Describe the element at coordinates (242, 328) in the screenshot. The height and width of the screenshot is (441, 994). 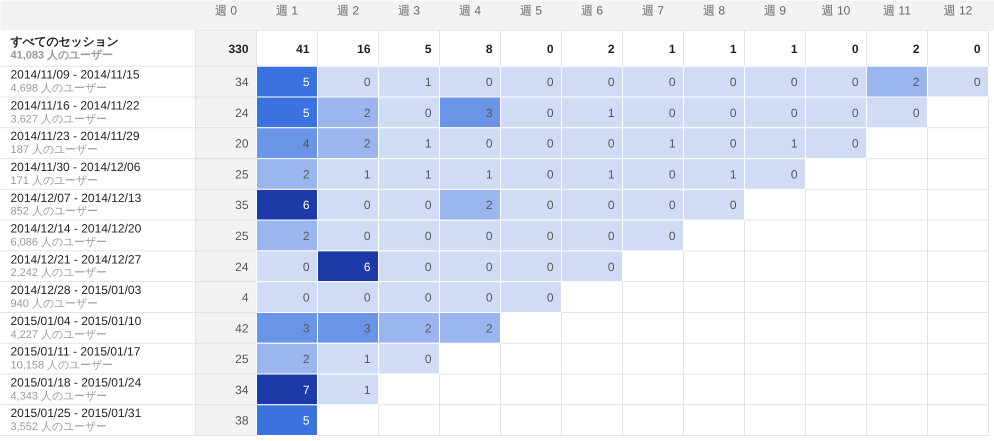
I see `data-label: 42` at that location.